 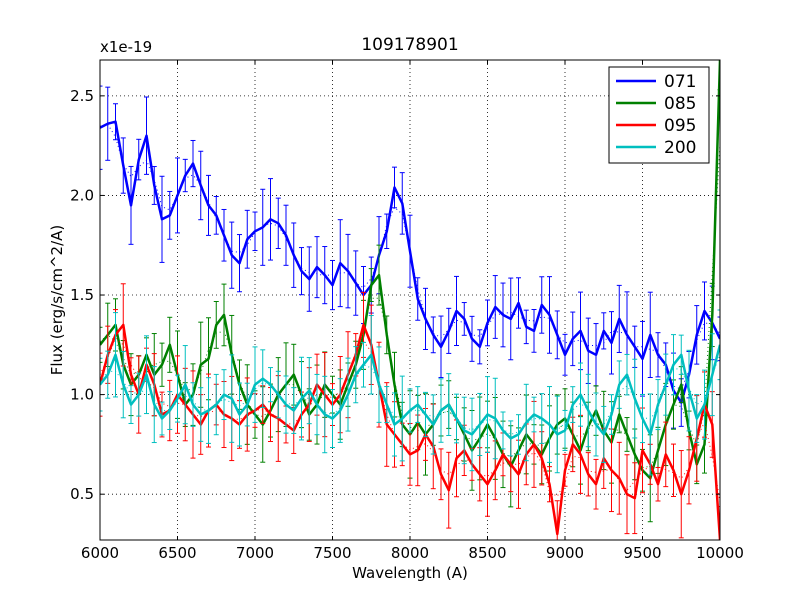 What do you see at coordinates (680, 104) in the screenshot?
I see `legend-label-085: 085` at bounding box center [680, 104].